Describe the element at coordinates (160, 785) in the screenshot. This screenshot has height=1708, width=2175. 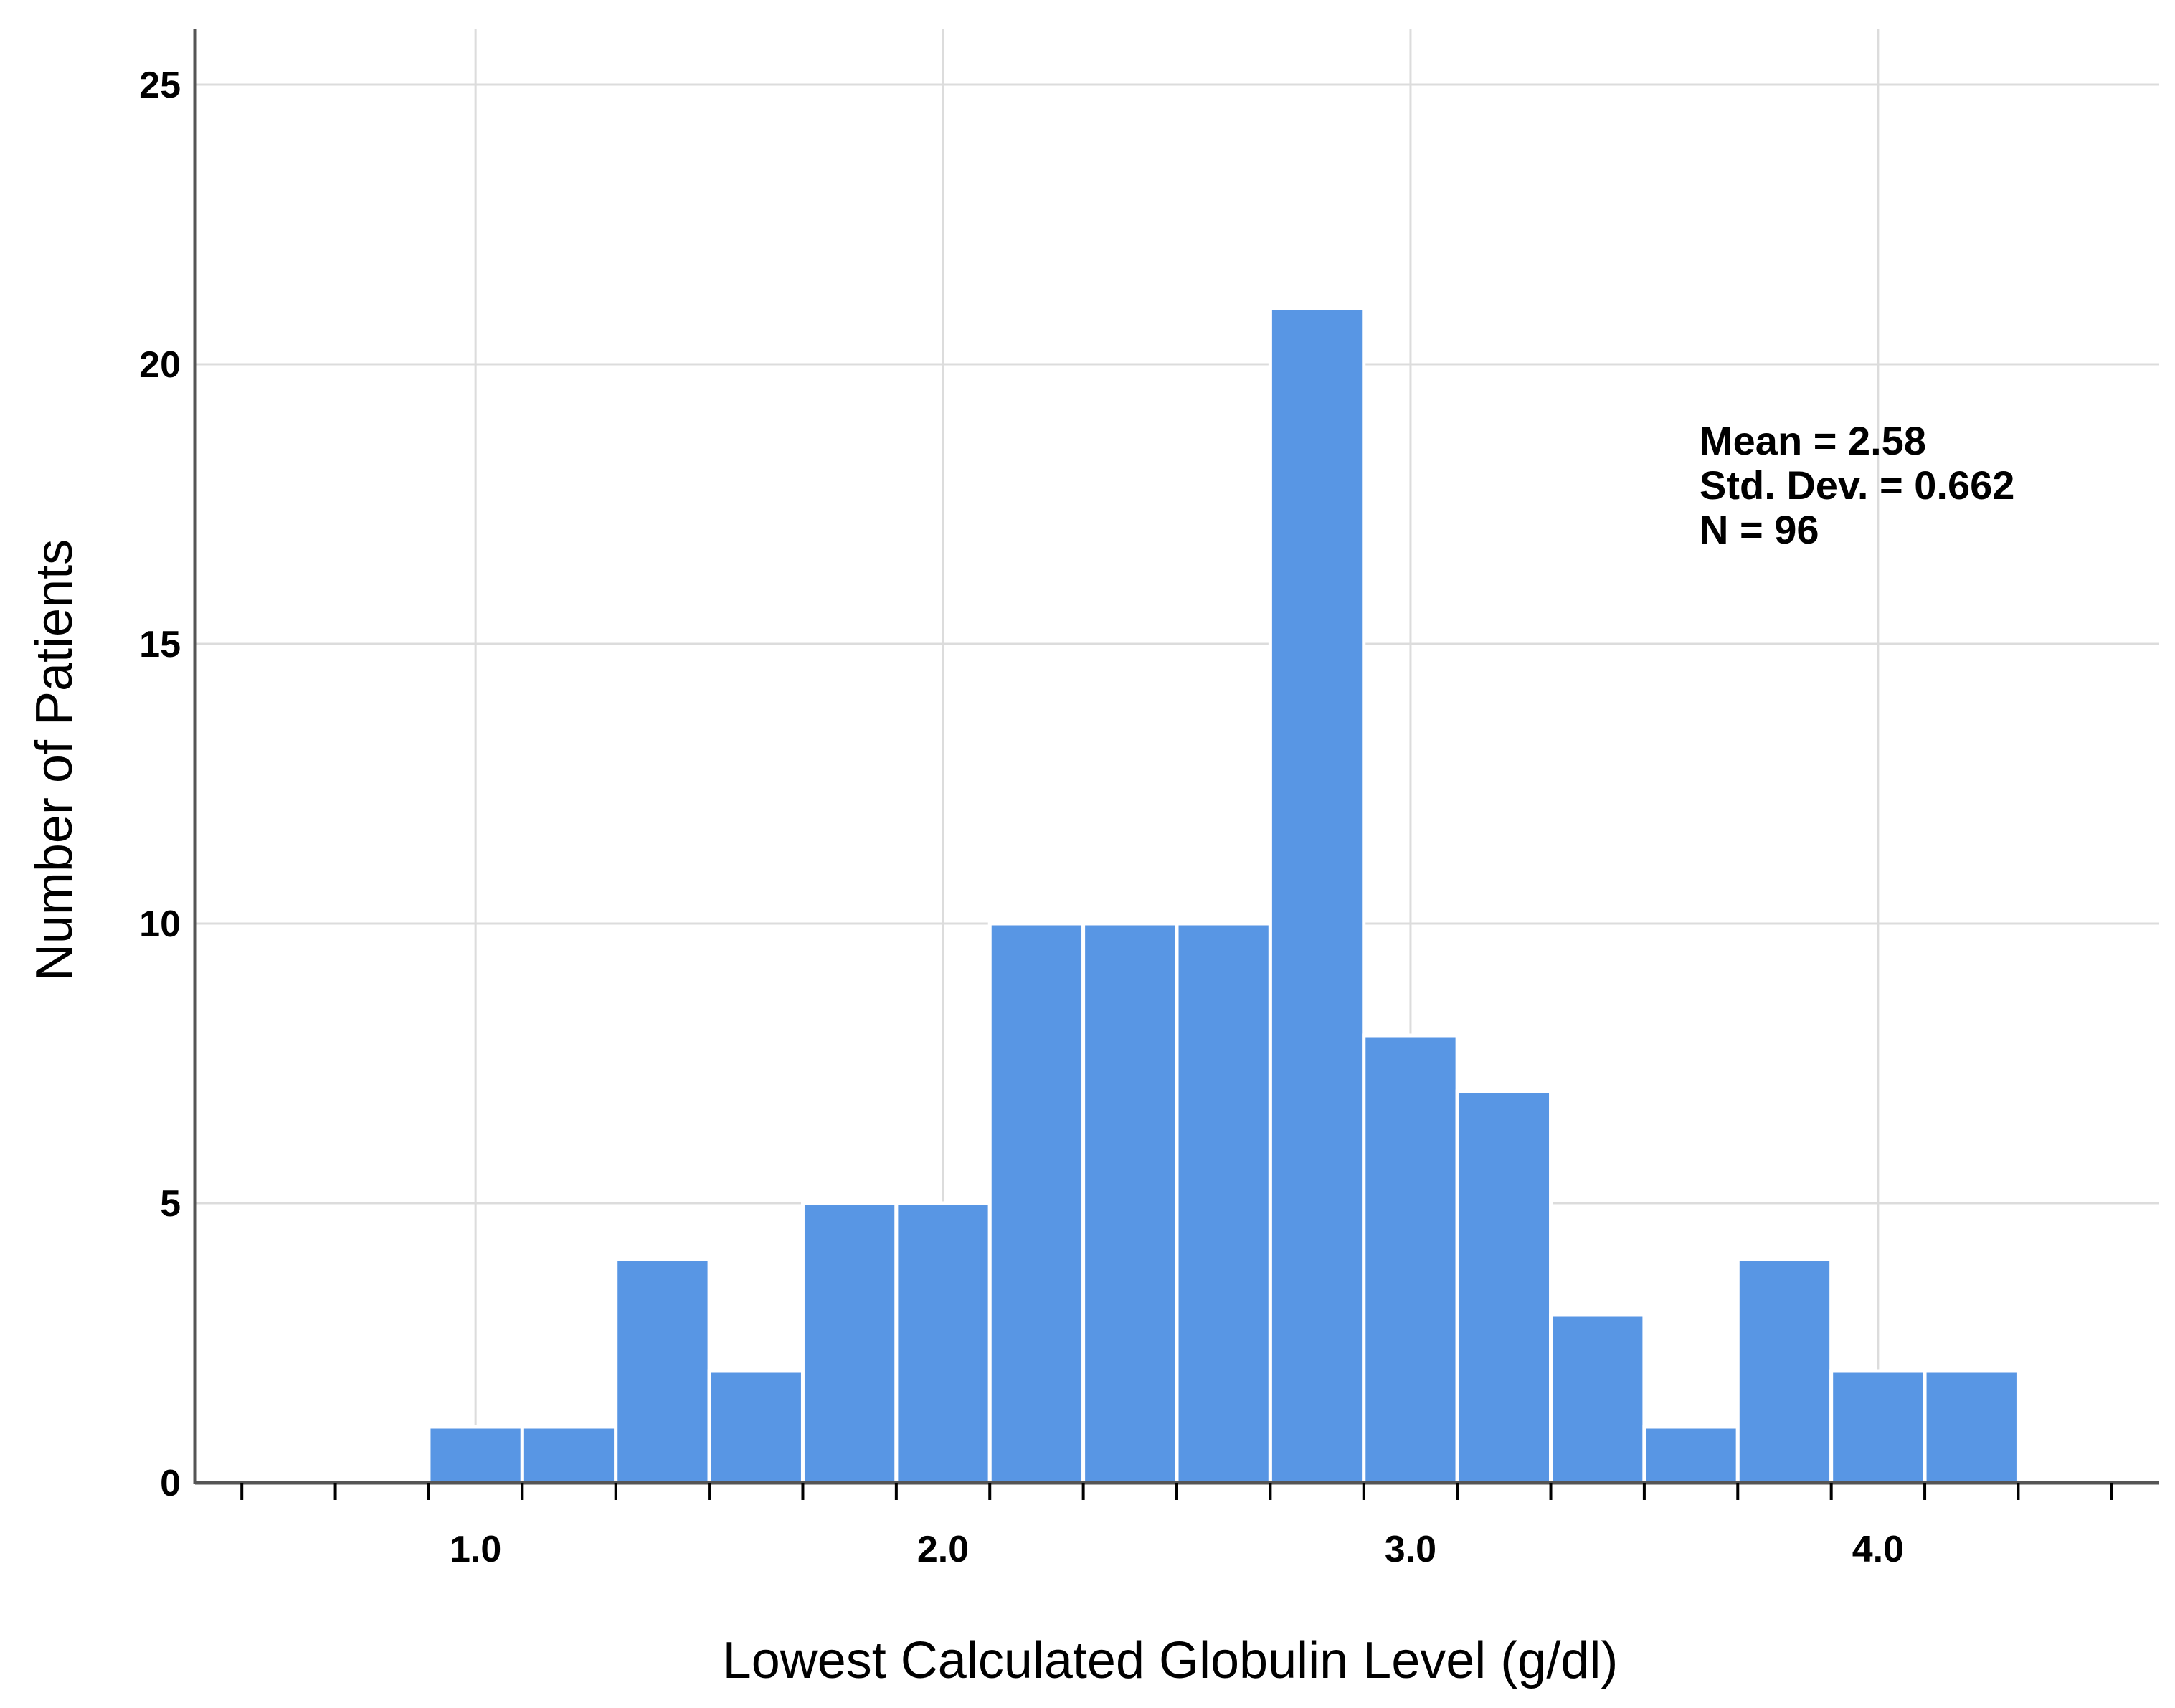
I see `y-tick-labels: 0 5 10 15 20 25` at that location.